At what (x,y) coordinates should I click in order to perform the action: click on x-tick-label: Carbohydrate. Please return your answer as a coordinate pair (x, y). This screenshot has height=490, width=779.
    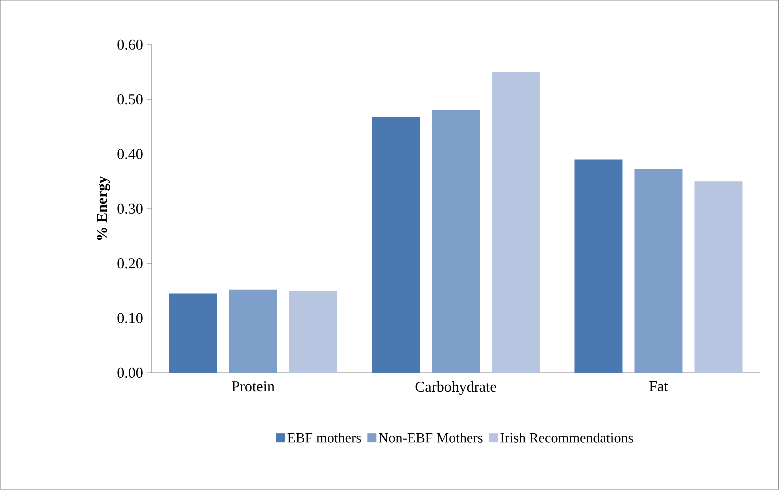
    Looking at the image, I should click on (456, 389).